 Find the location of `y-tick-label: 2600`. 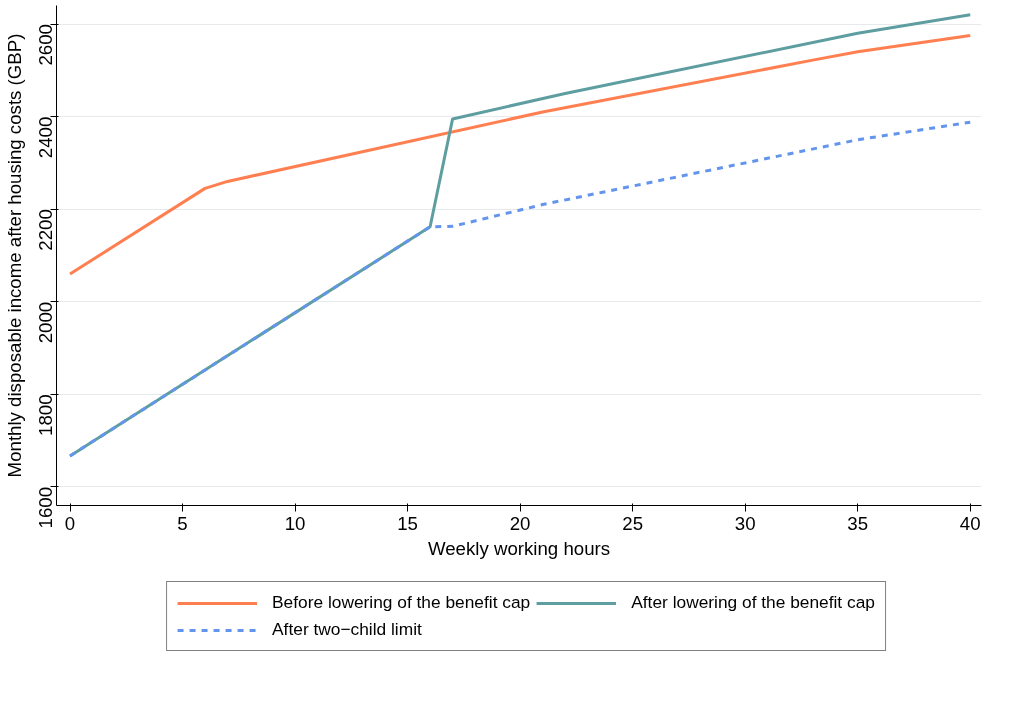

y-tick-label: 2600 is located at coordinates (45, 45).